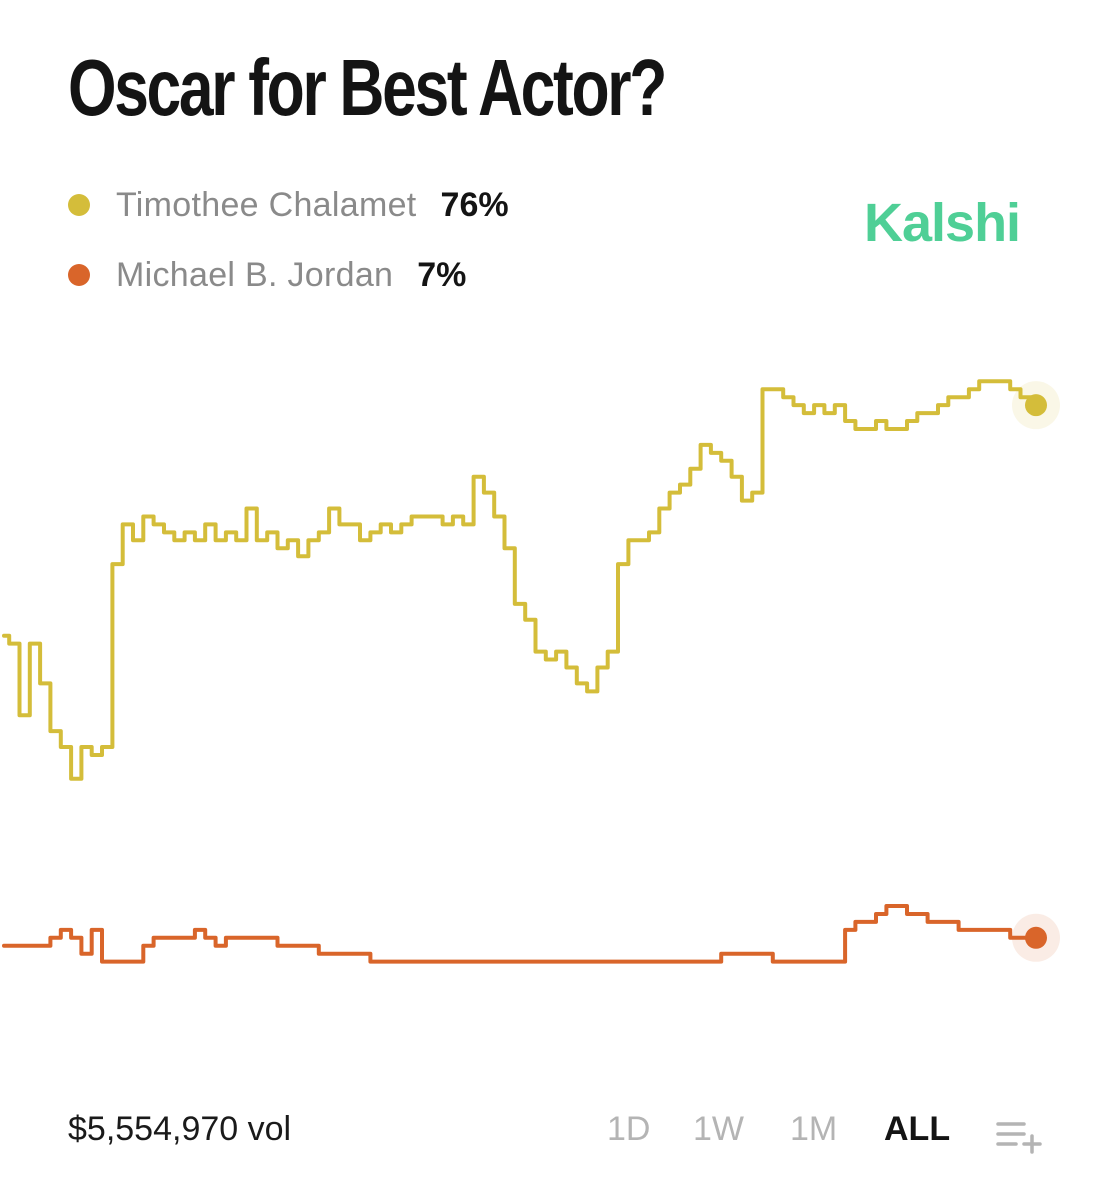 The width and height of the screenshot is (1107, 1200). Describe the element at coordinates (718, 1129) in the screenshot. I see `range-button-1w: 1W` at that location.